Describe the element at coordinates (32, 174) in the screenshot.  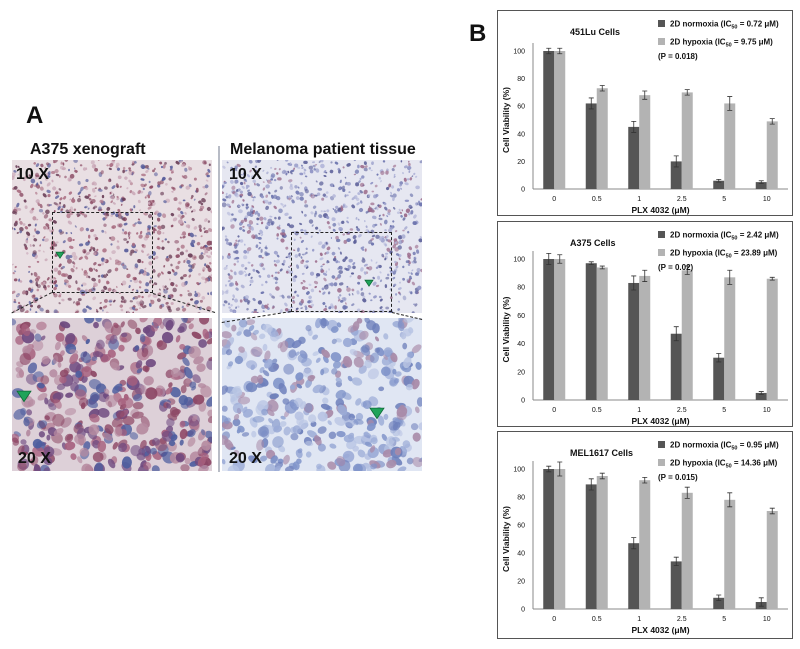
I see `xenograft-magnification-10x: 10 X` at that location.